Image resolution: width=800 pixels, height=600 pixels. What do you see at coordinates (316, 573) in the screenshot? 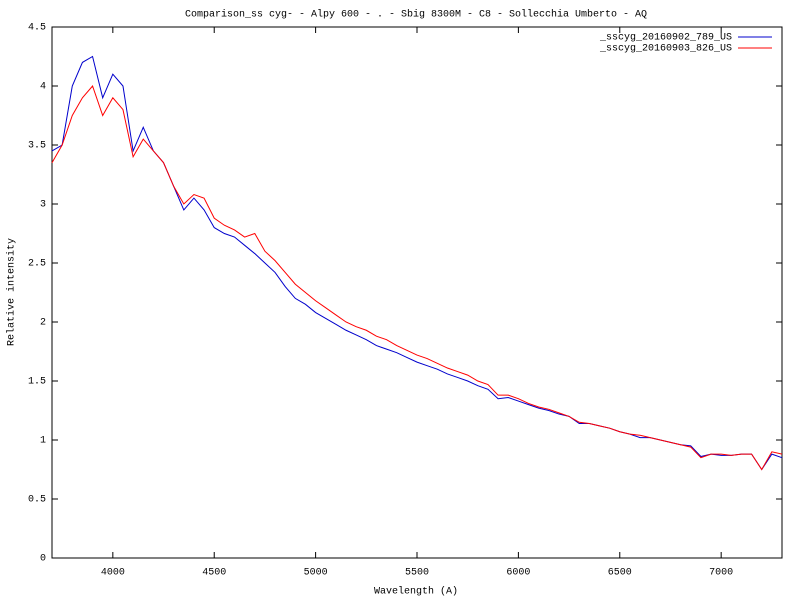
I see `x-tick-label: 5000` at bounding box center [316, 573].